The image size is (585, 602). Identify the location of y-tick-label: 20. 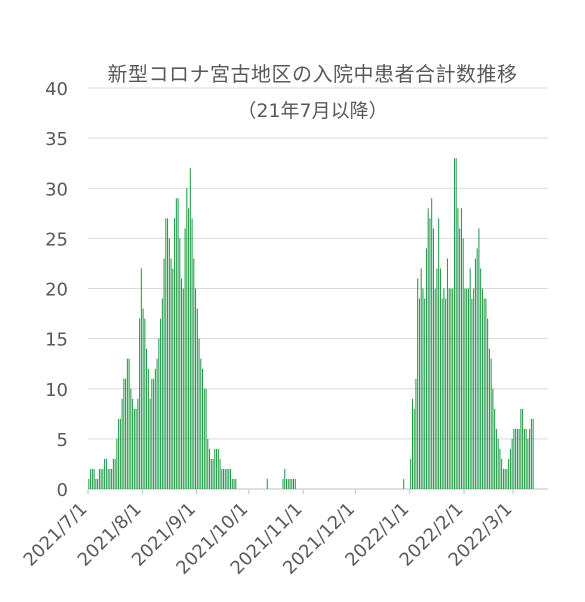
(56, 290).